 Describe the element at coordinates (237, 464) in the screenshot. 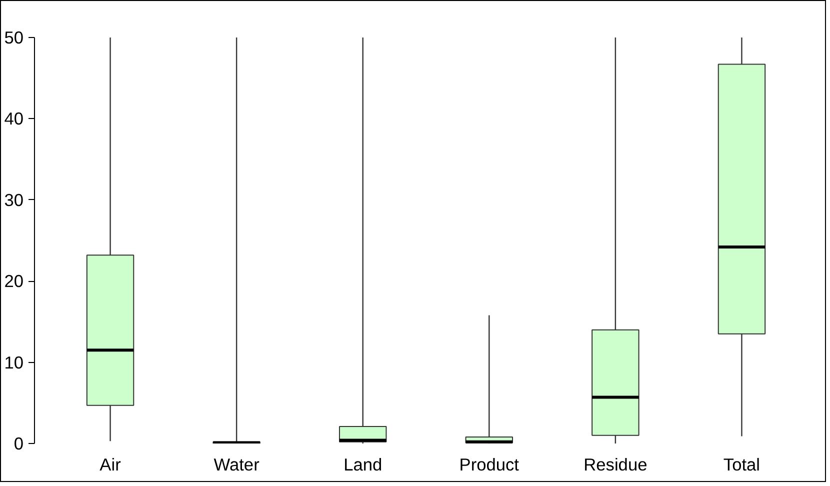

I see `x-tick-label: Water` at that location.